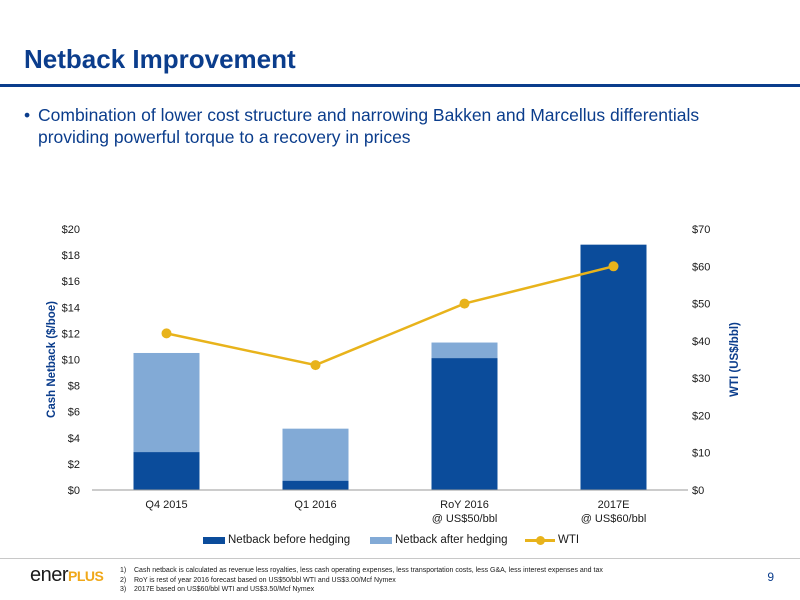  What do you see at coordinates (160, 59) in the screenshot?
I see `slide-title: Netback Improvement` at bounding box center [160, 59].